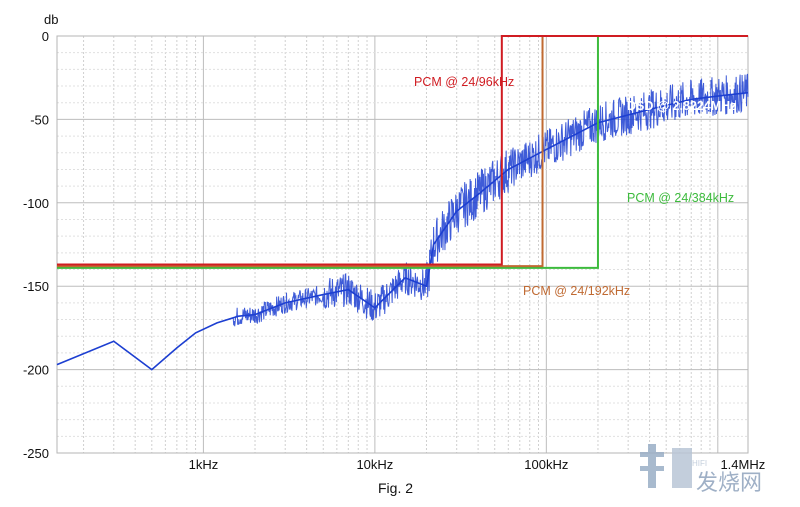 The width and height of the screenshot is (800, 507). I want to click on y-tick-label: -250, so click(36, 453).